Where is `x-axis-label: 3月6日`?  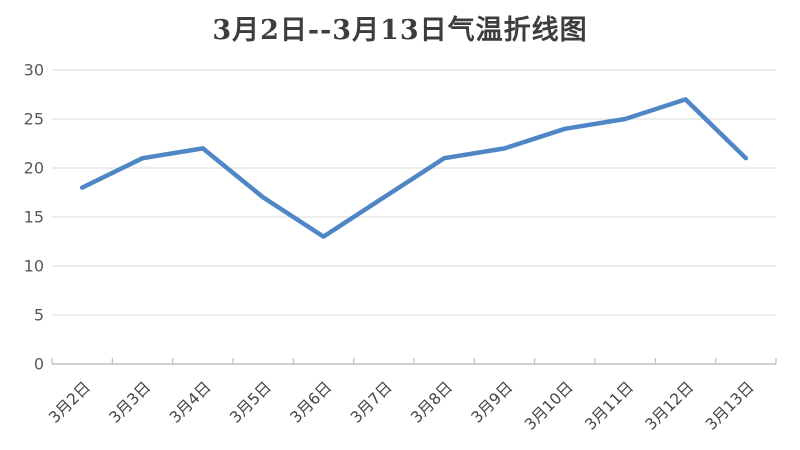
x-axis-label: 3月6日 is located at coordinates (311, 402).